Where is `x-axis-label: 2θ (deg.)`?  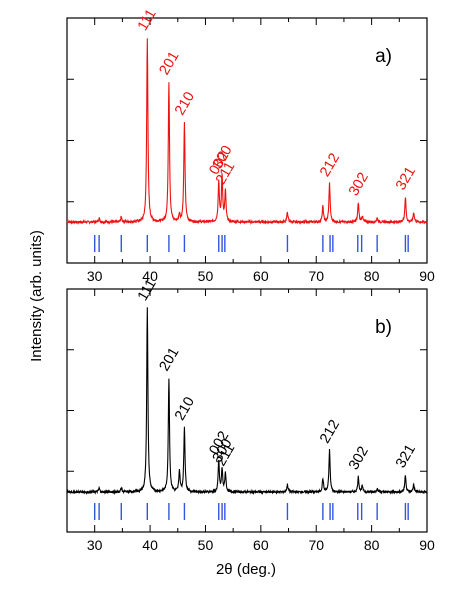 x-axis-label: 2θ (deg.) is located at coordinates (246, 569).